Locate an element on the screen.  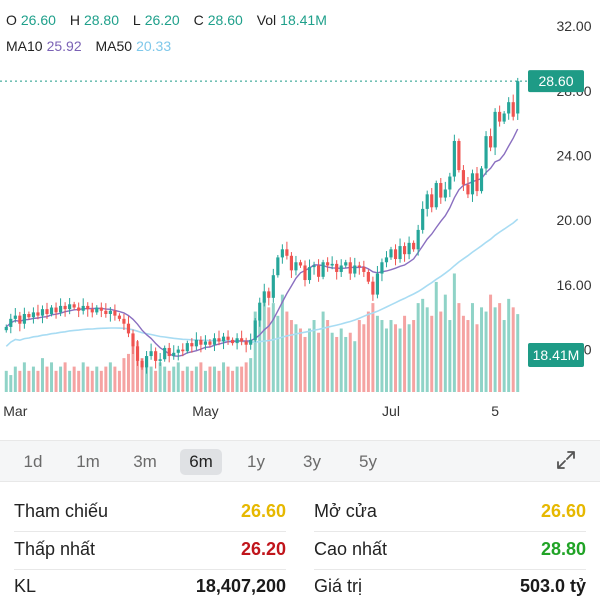
highest-value: 28.80 is located at coordinates (563, 549).